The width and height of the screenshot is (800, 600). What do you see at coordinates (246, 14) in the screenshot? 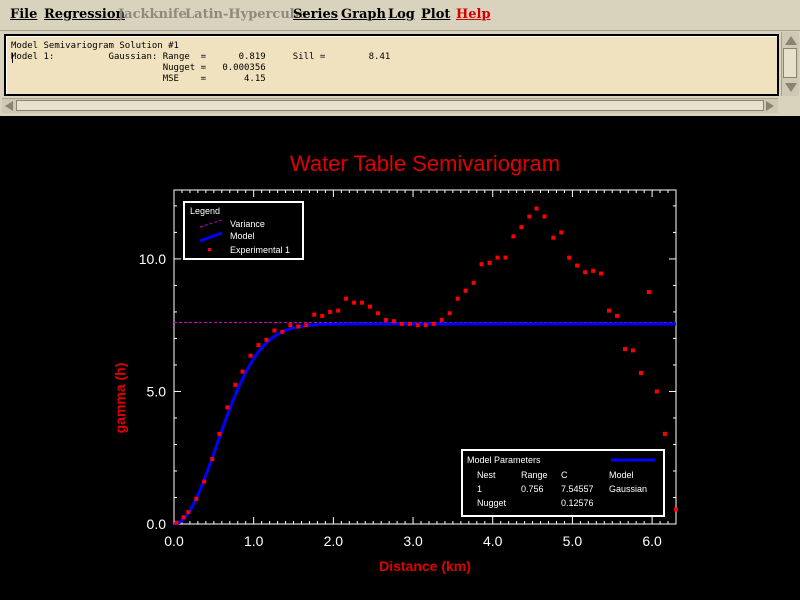
I see `menu-latin-hypercube: Latin-Hypercube` at bounding box center [246, 14].